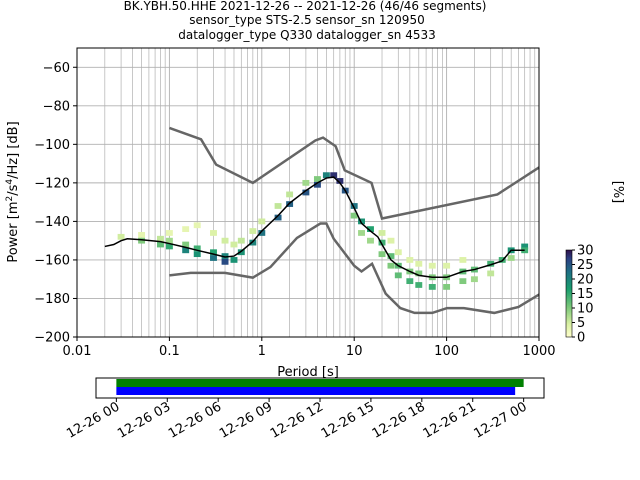 The image size is (640, 480). I want to click on colorbar-tick-label: 15, so click(585, 294).